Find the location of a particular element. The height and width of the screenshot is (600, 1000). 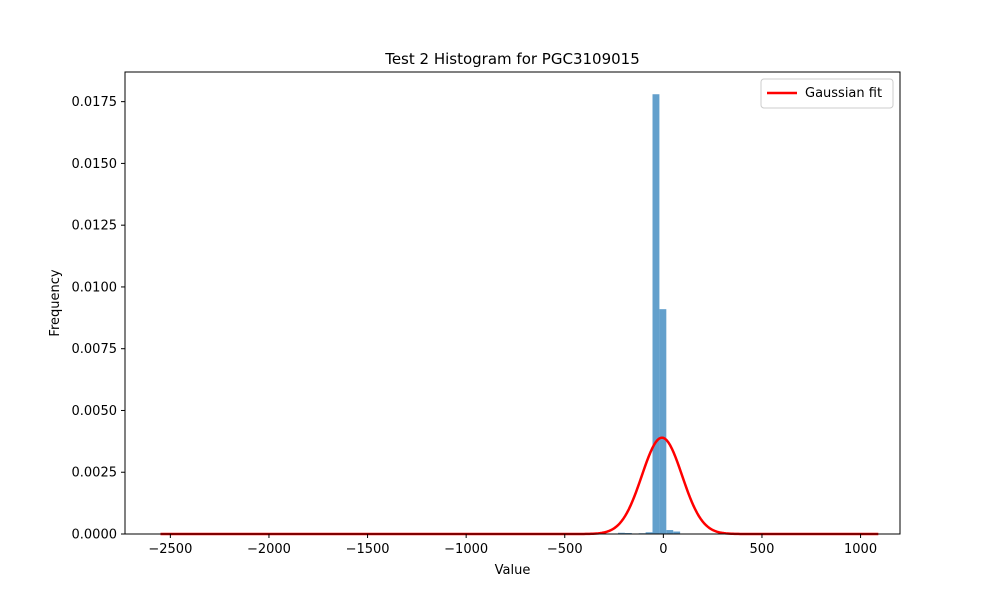

x-tick-label: −500 is located at coordinates (565, 549).